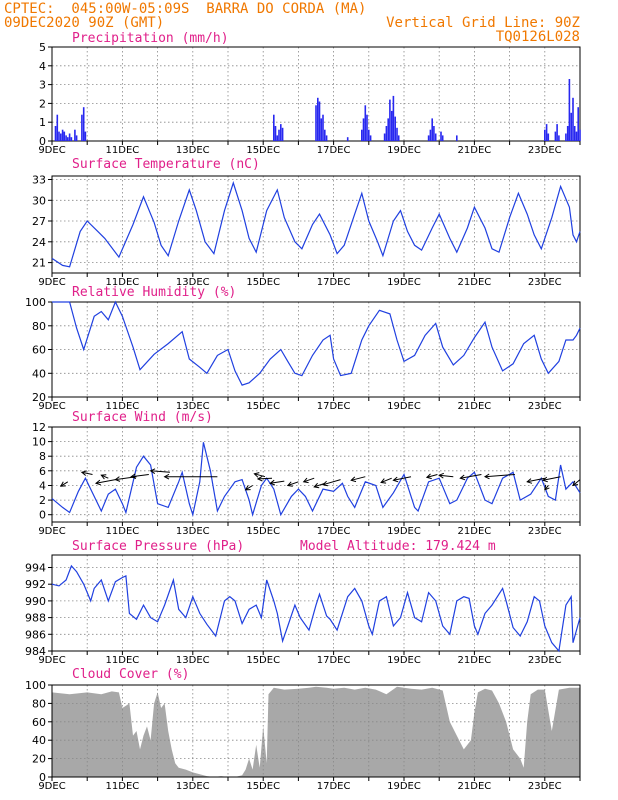 The width and height of the screenshot is (618, 800). I want to click on cloud-cover-ytick-label: 80, so click(39, 703).